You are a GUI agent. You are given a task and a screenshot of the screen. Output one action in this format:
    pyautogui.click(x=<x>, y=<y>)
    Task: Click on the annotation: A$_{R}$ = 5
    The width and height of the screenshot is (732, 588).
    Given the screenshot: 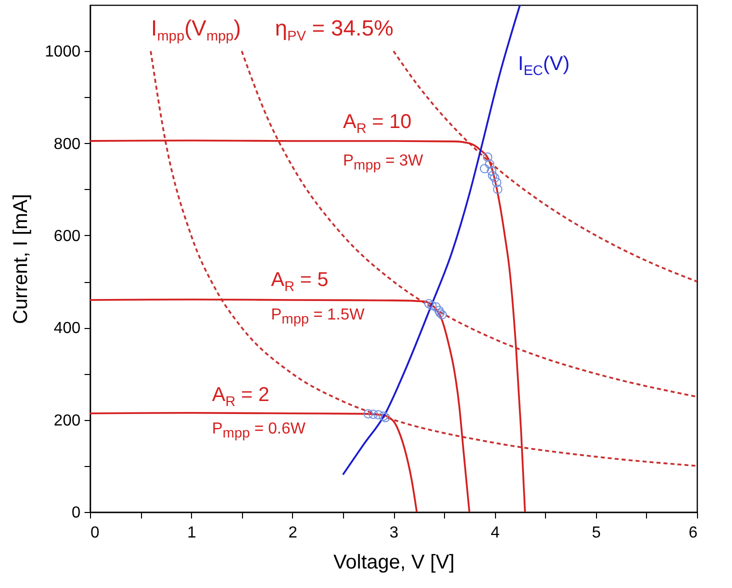 What is the action you would take?
    pyautogui.click(x=299, y=282)
    